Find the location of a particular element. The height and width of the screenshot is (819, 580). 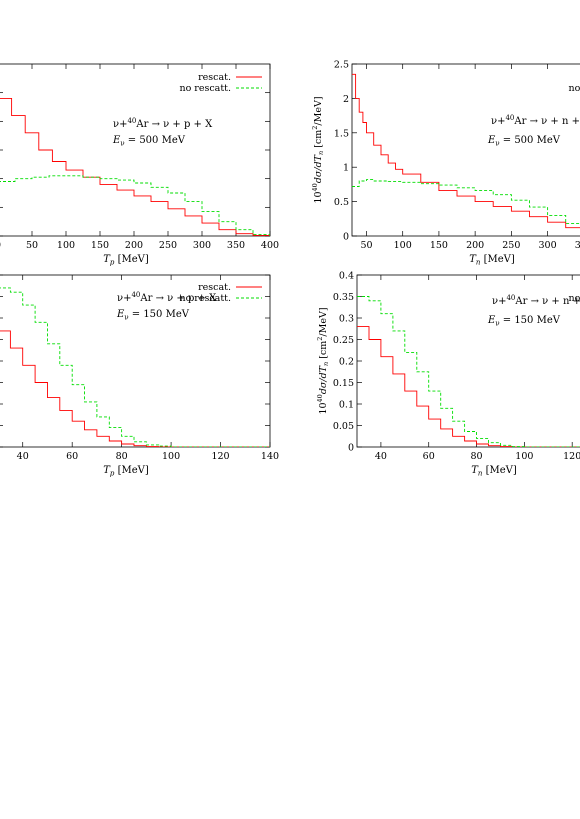

y-axis-label-subscript: n is located at coordinates (326, 364).